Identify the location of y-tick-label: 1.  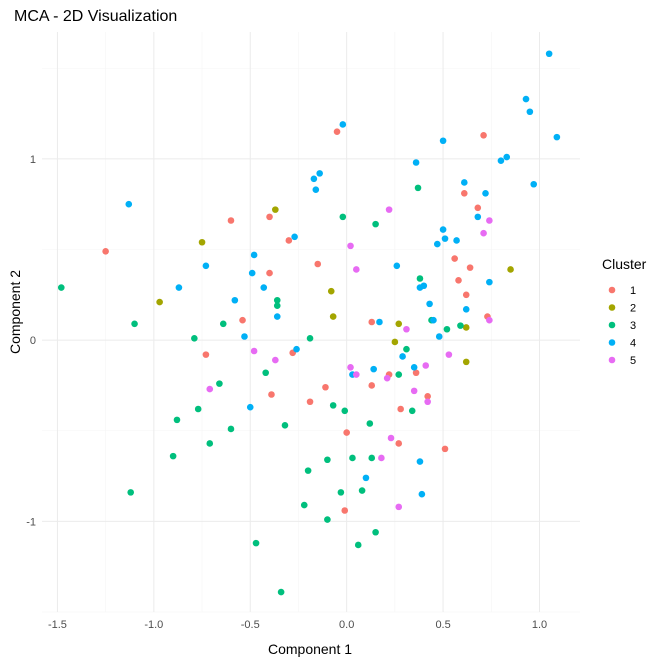
(33, 160).